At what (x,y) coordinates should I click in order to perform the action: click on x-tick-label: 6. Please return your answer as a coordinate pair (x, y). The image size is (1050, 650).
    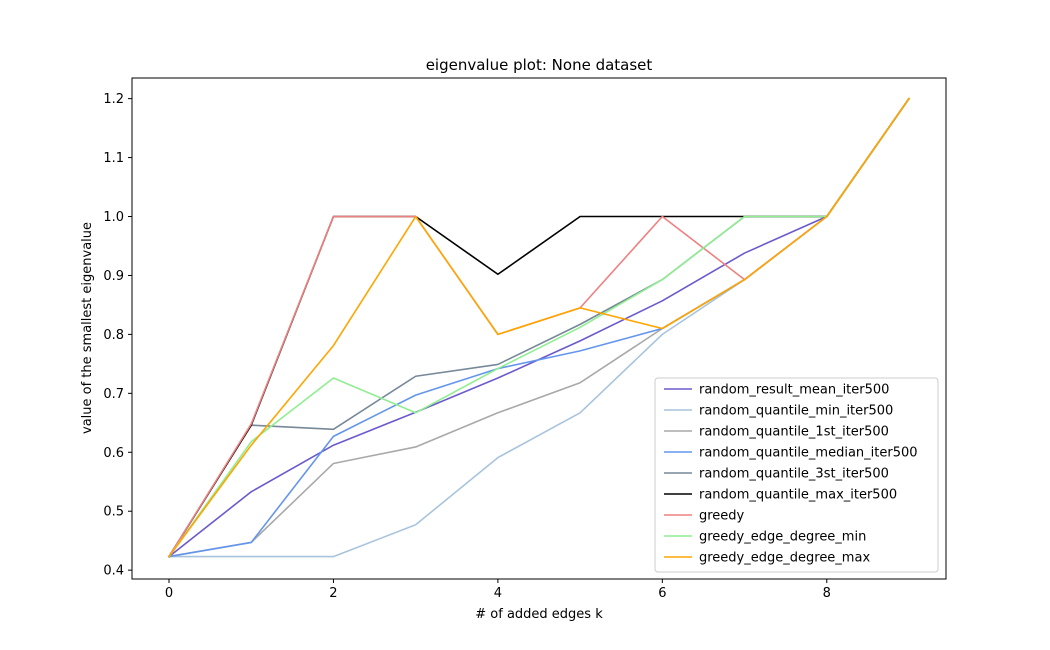
    Looking at the image, I should click on (662, 593).